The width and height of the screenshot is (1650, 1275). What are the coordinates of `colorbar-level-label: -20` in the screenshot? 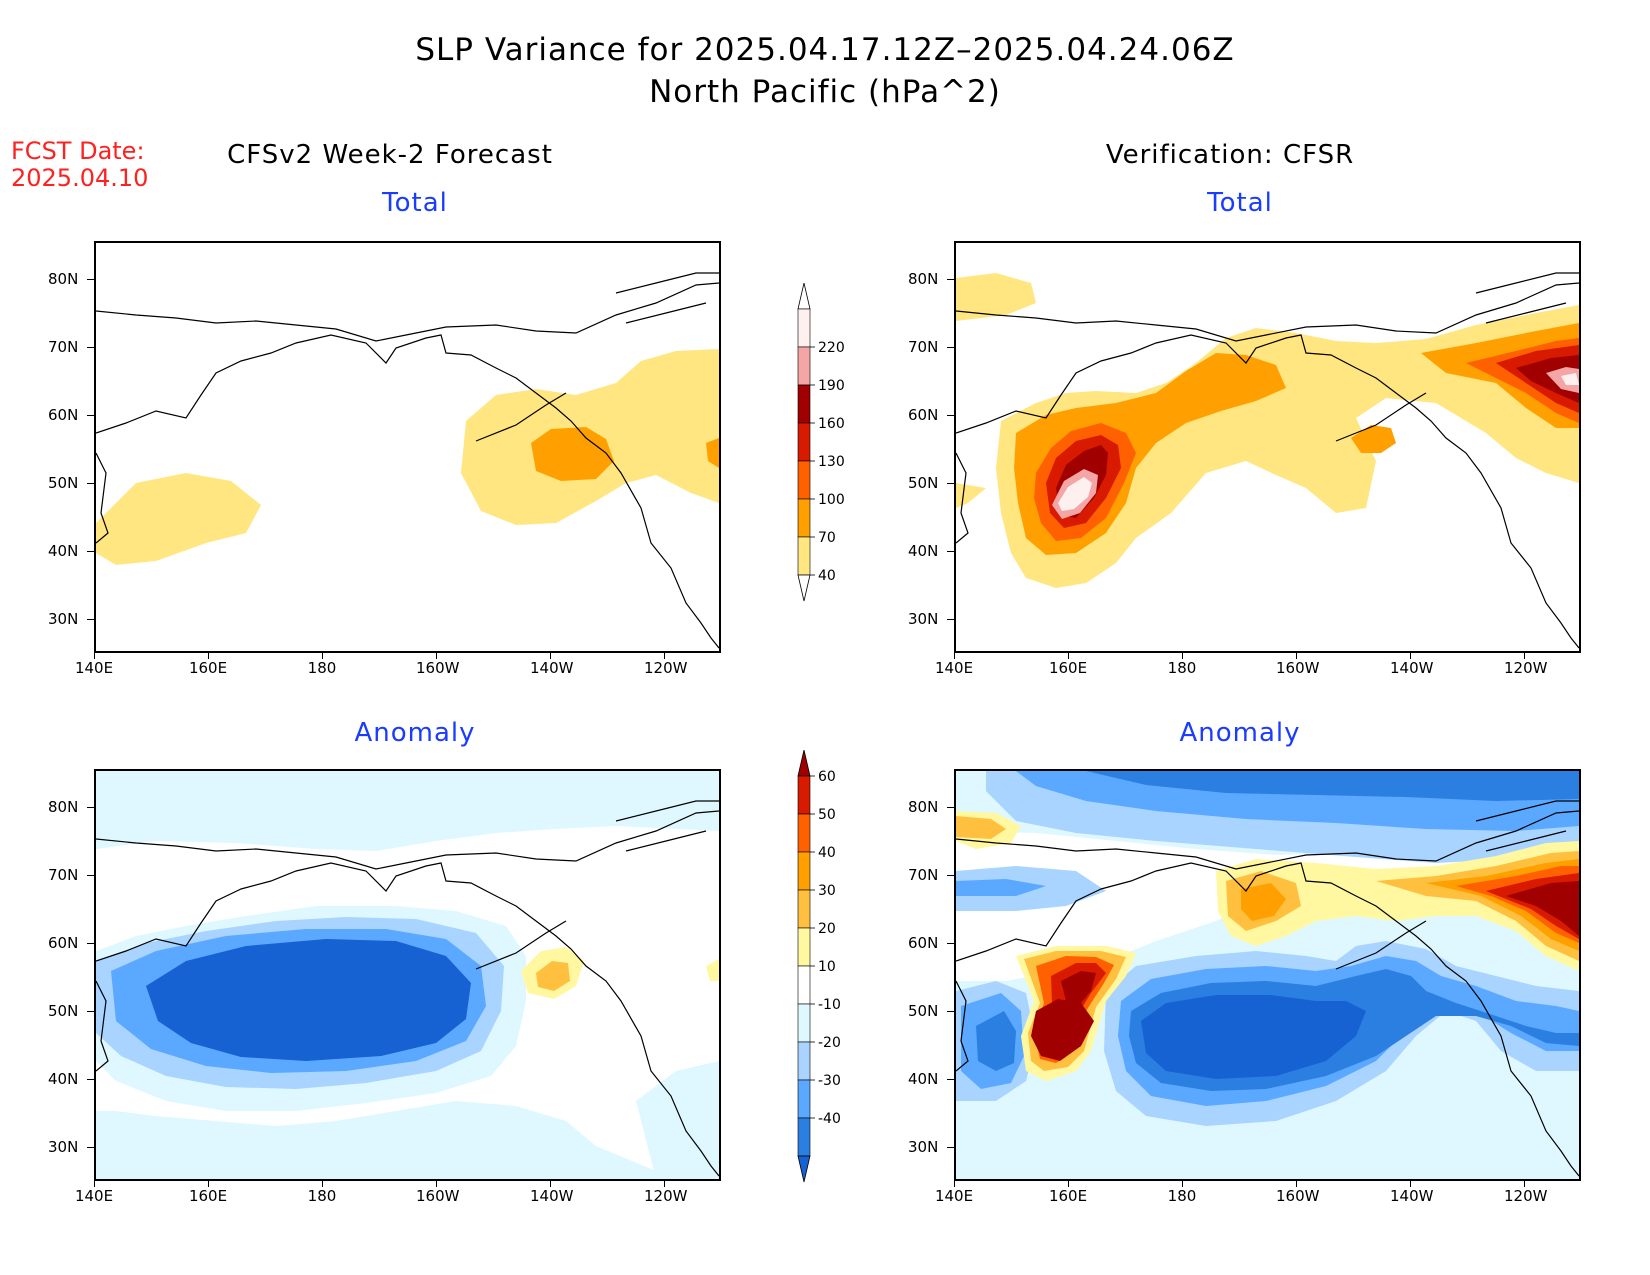 It's located at (829, 1043).